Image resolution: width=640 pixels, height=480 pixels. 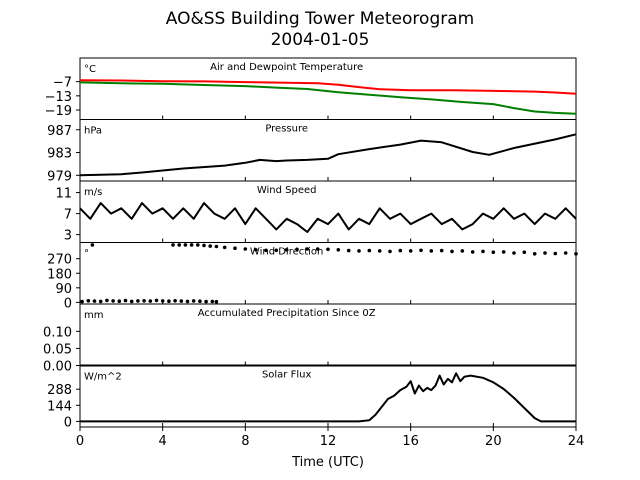 What do you see at coordinates (93, 315) in the screenshot?
I see `panel-unit: mm` at bounding box center [93, 315].